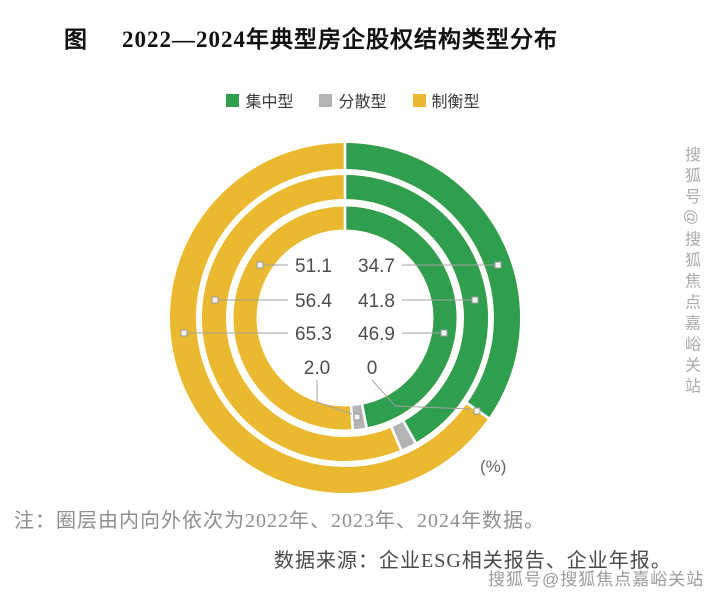  What do you see at coordinates (313, 301) in the screenshot?
I see `value-label: 56.4` at bounding box center [313, 301].